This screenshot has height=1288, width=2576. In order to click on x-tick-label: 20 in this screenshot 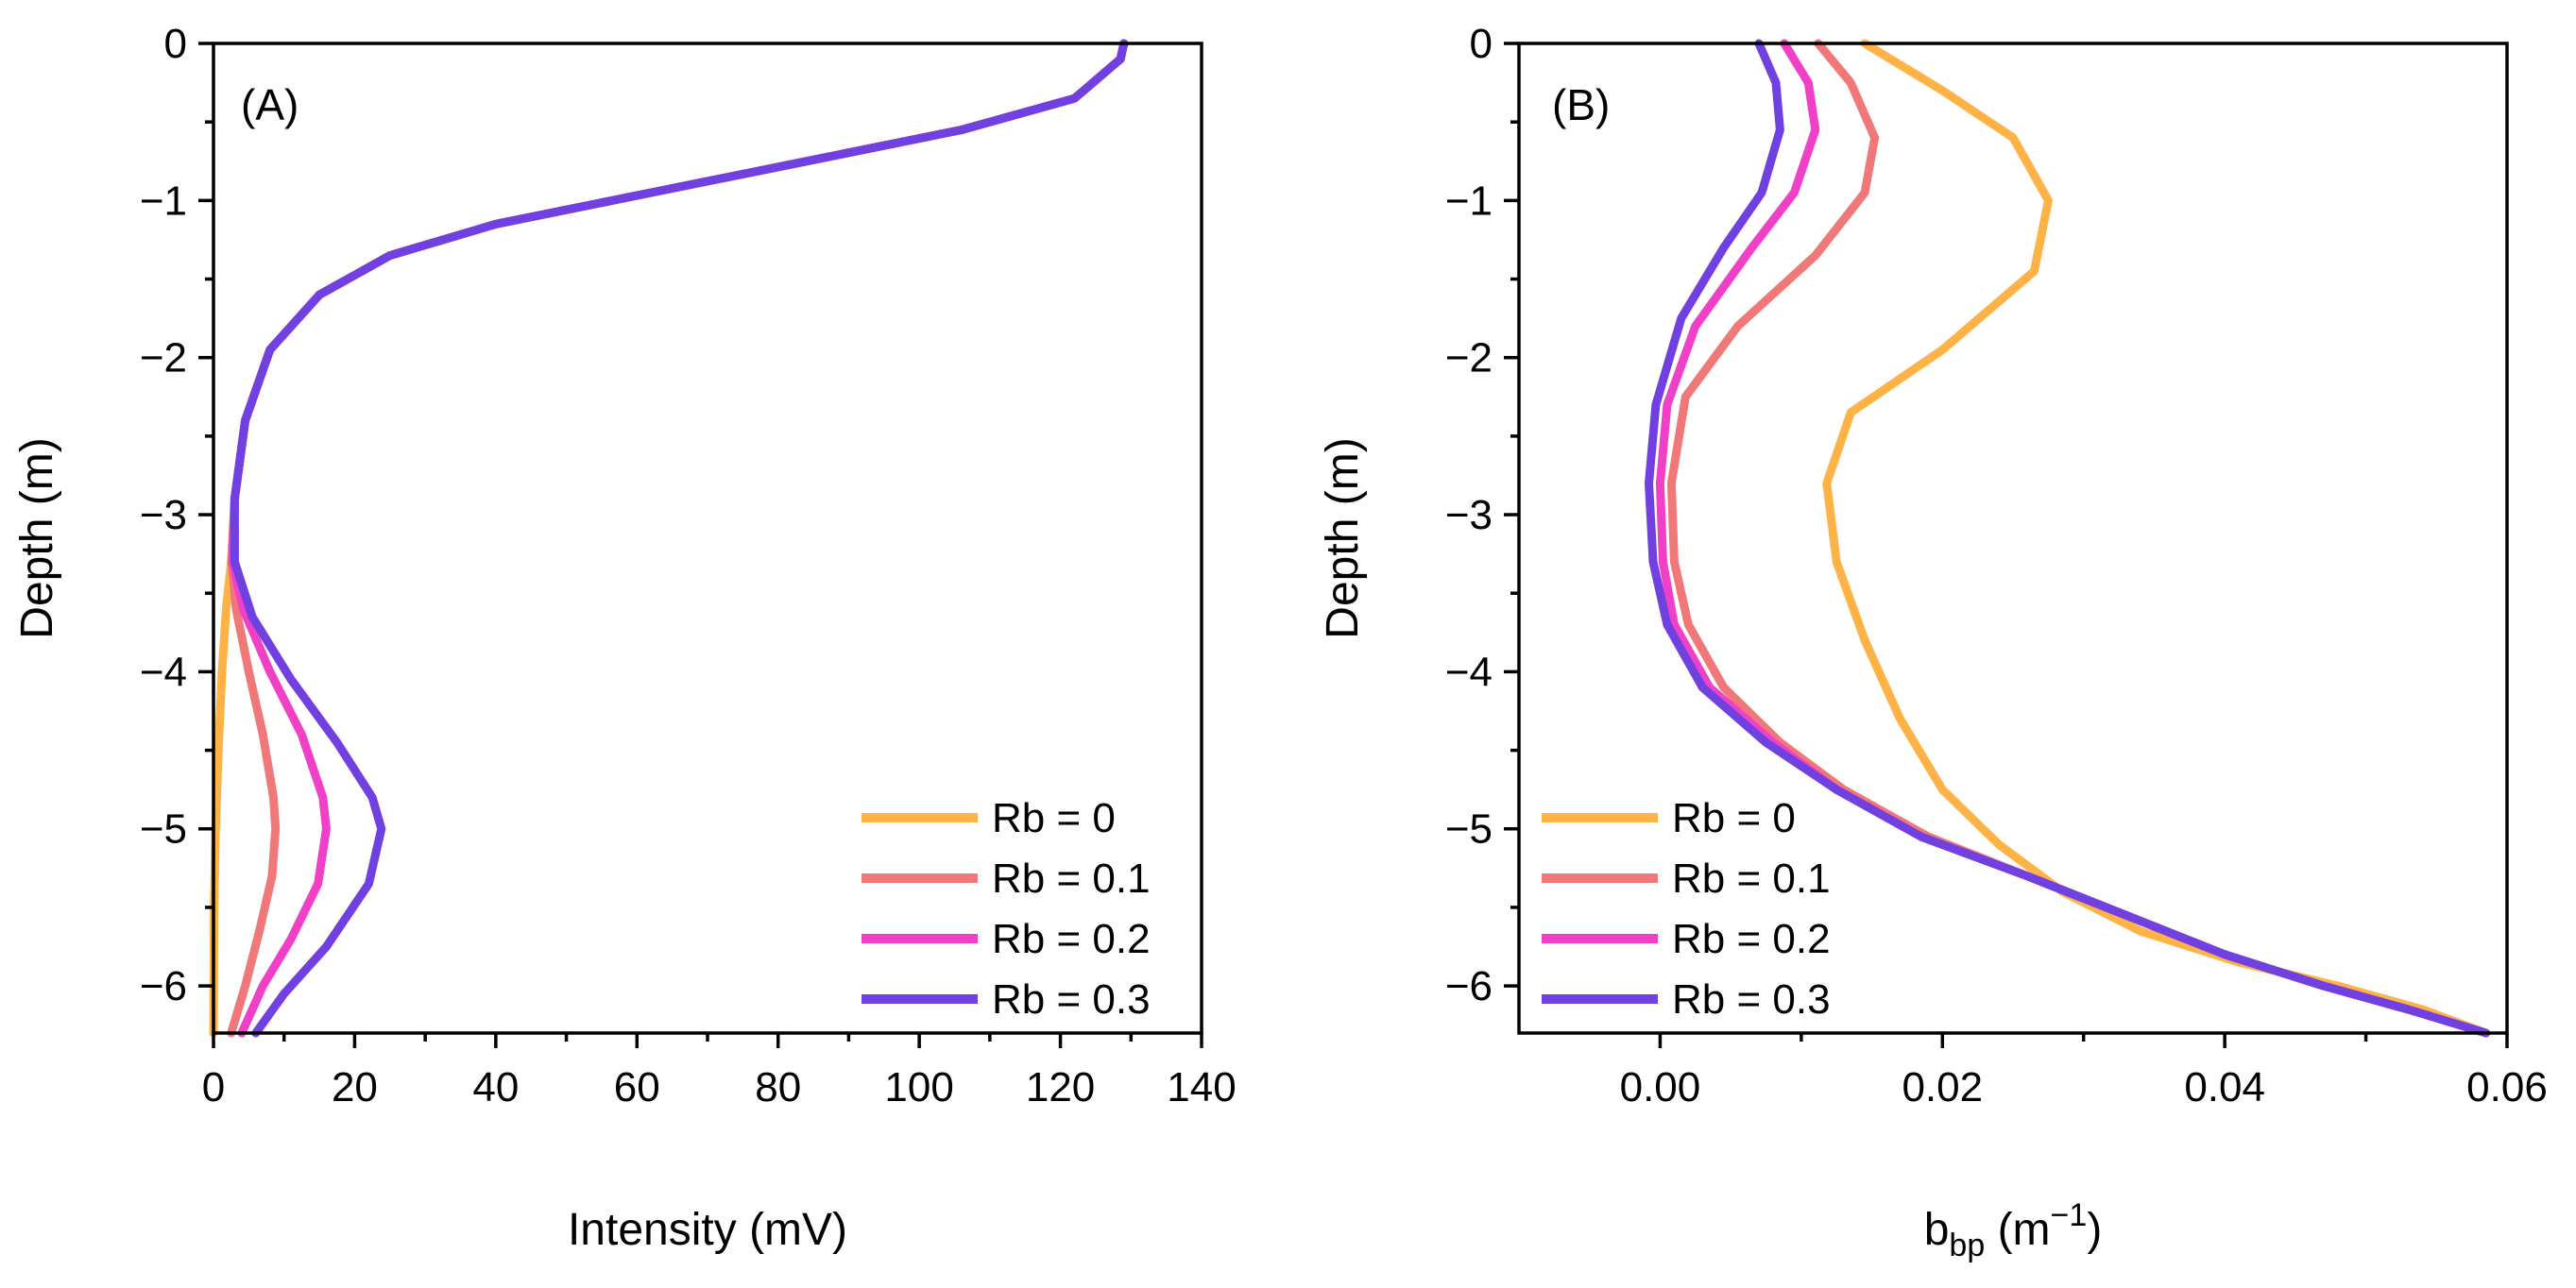, I will do `click(355, 1087)`.